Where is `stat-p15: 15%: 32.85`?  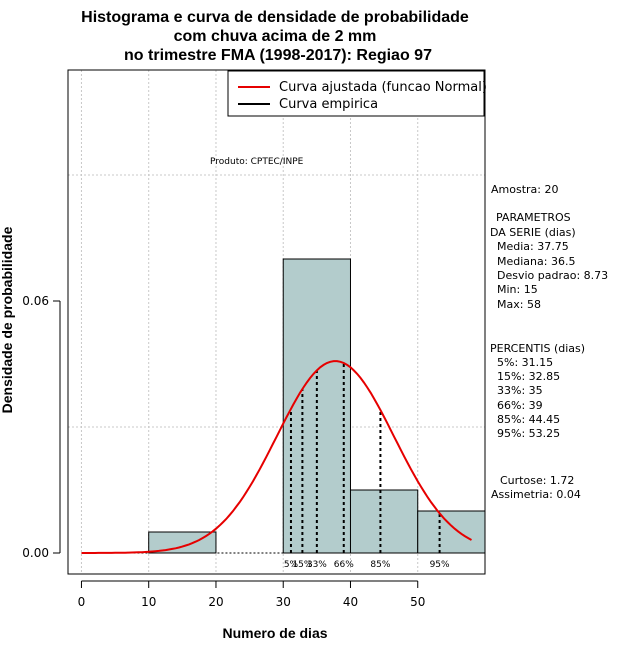 stat-p15: 15%: 32.85 is located at coordinates (528, 376).